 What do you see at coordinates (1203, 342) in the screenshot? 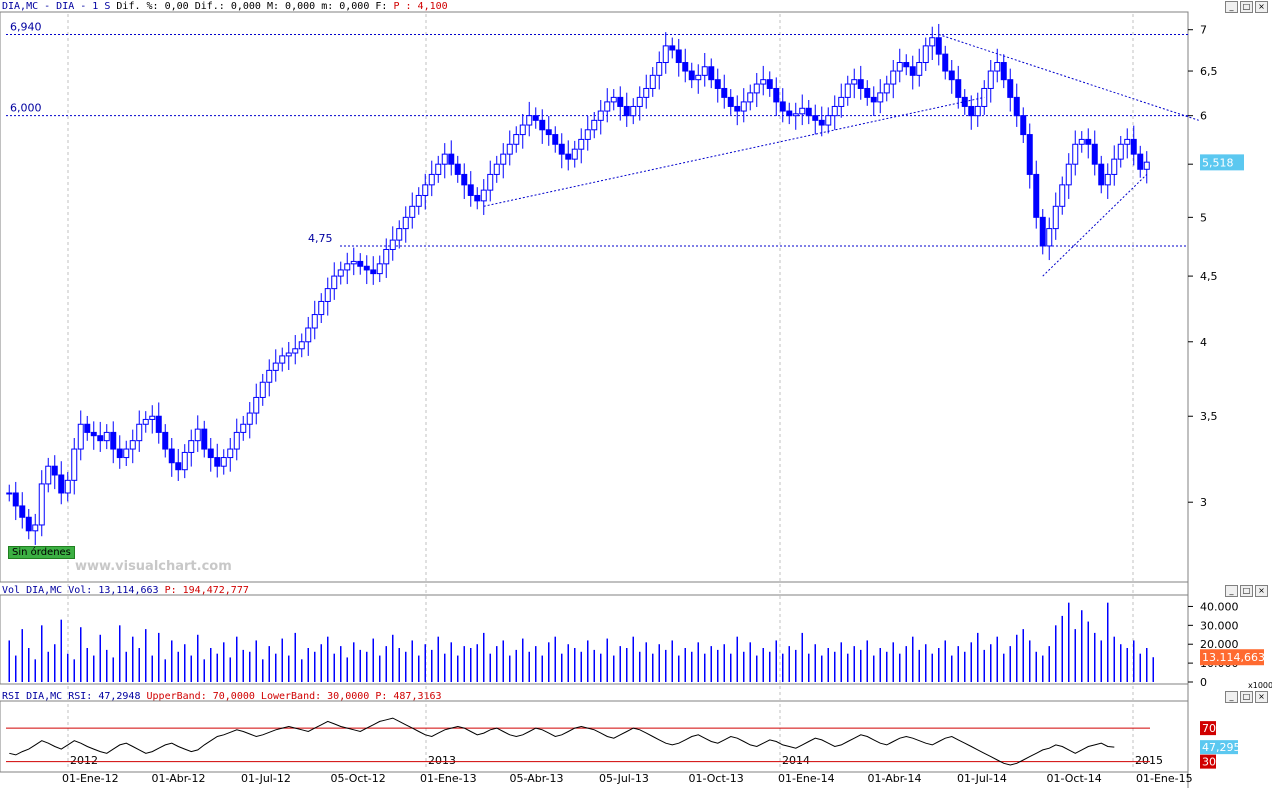
I see `price-tick-label: 4` at bounding box center [1203, 342].